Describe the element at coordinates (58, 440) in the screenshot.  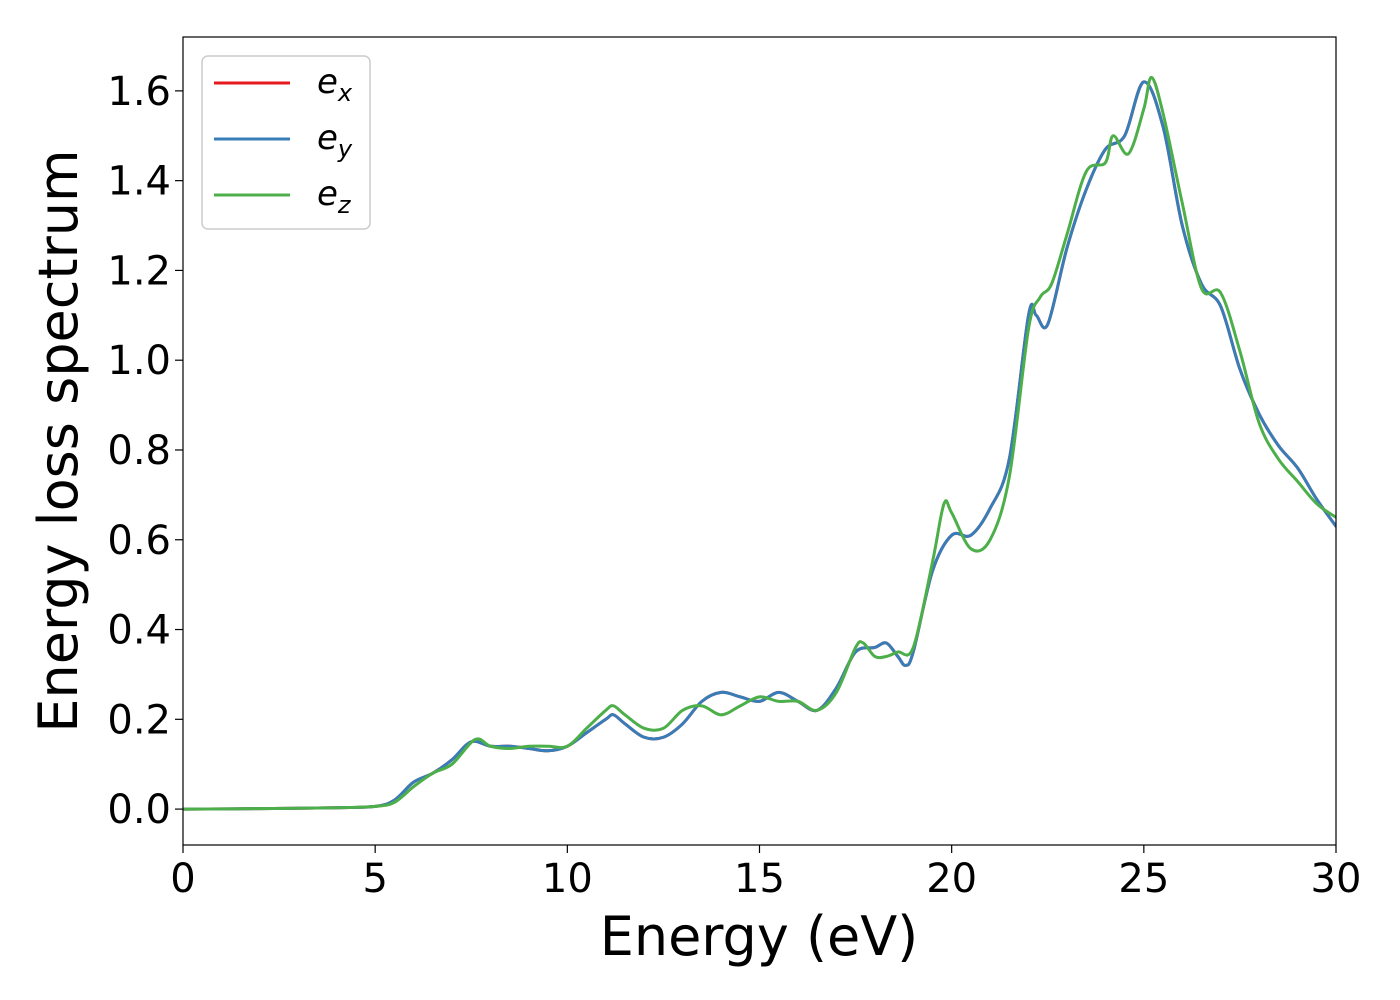
I see `y-axis-label: Energy loss spectrum` at that location.